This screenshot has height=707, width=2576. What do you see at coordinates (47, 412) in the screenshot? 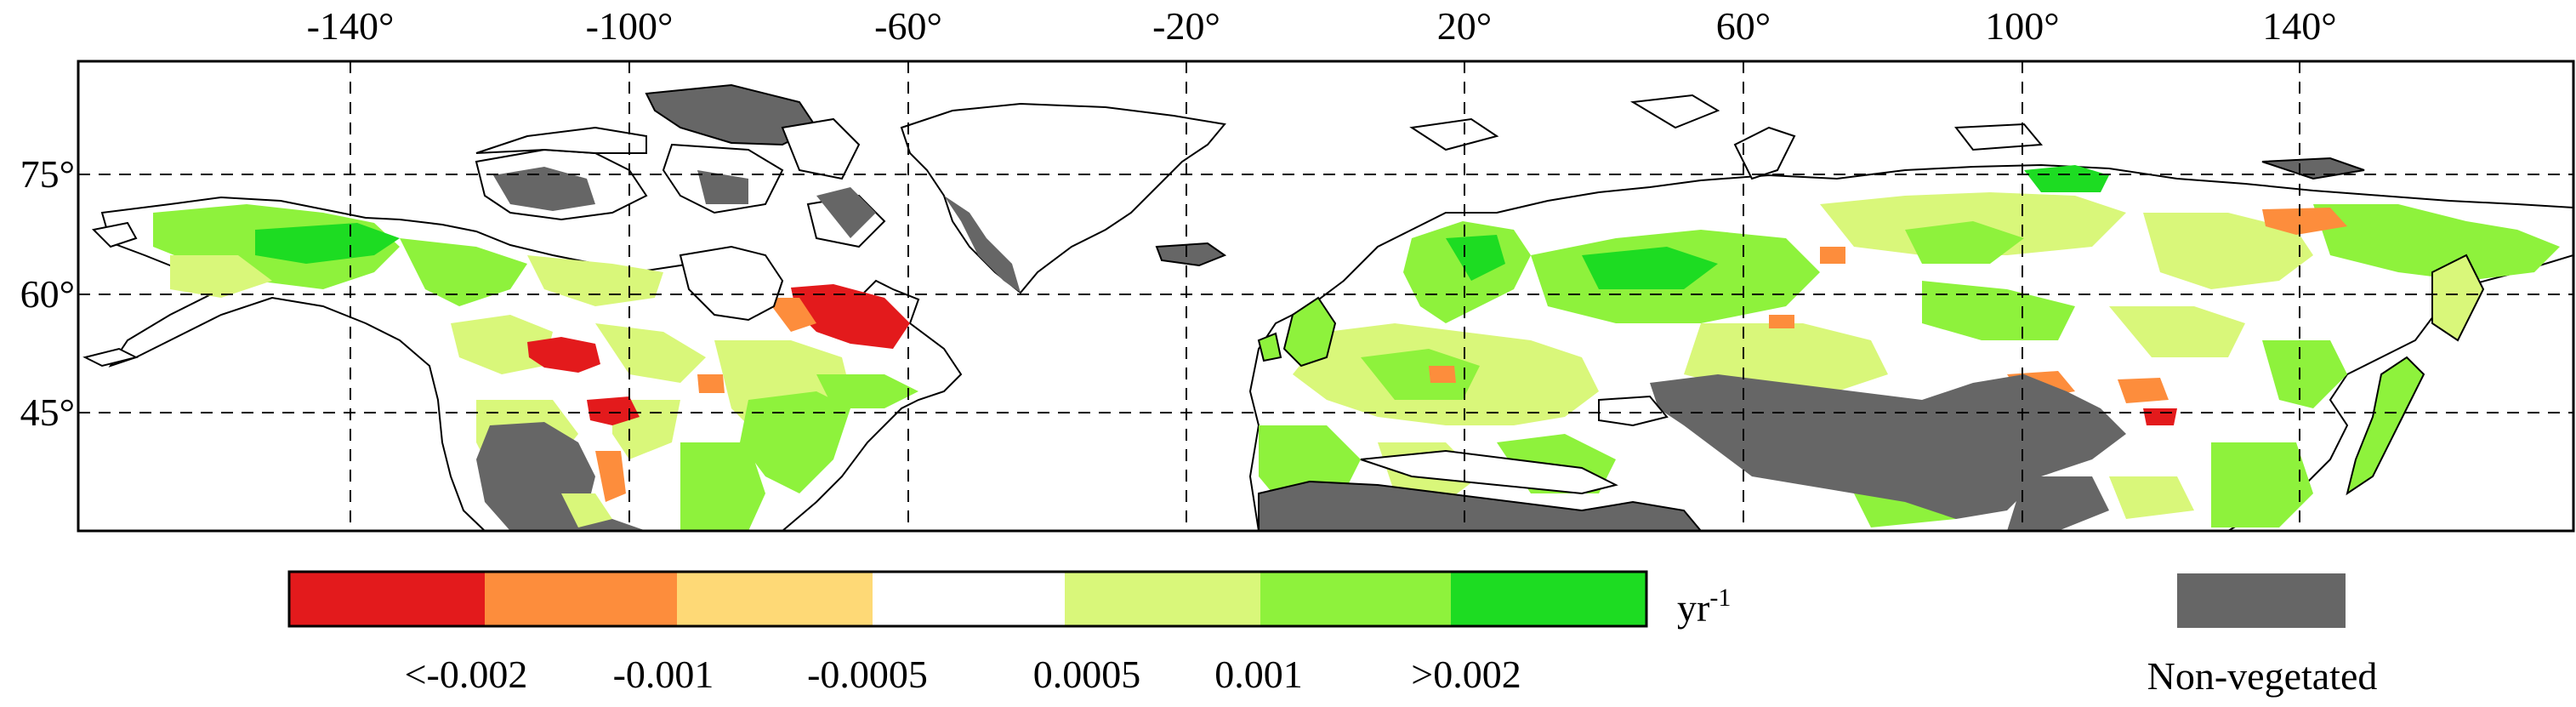
I see `lat-label: 45°` at bounding box center [47, 412].